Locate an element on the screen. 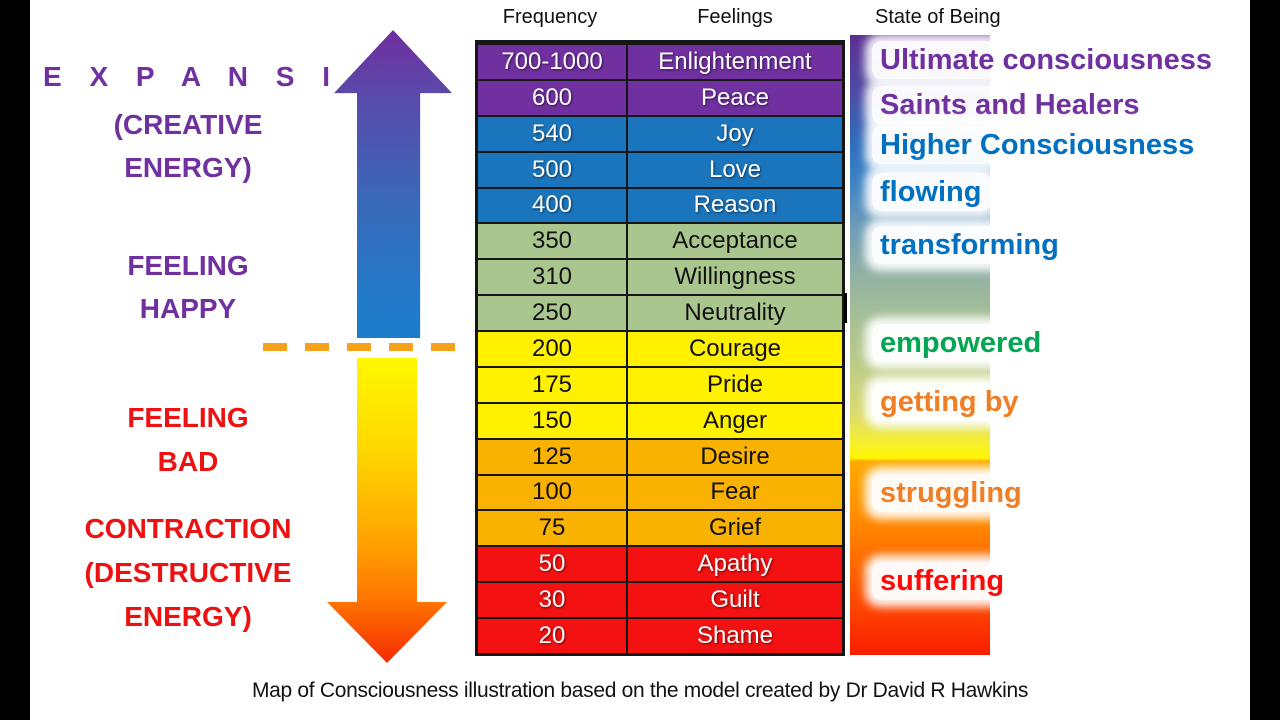 The image size is (1280, 720). table-row: 540 Joy is located at coordinates (660, 132).